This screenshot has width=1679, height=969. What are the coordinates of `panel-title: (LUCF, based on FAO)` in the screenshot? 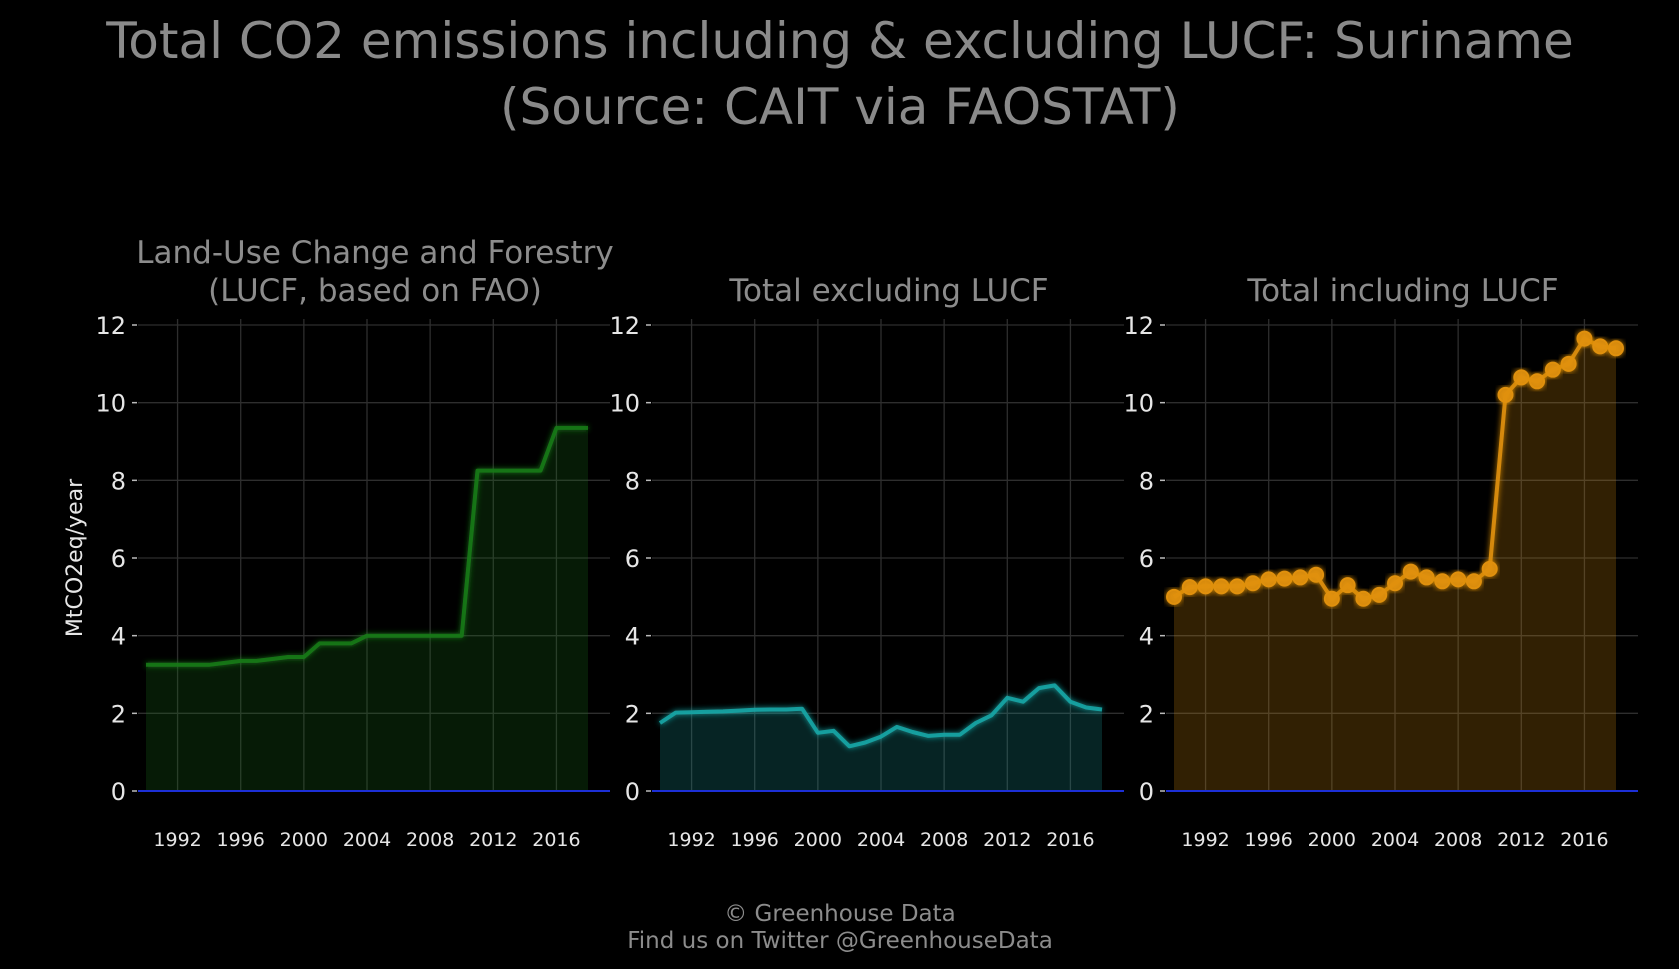 It's located at (375, 291).